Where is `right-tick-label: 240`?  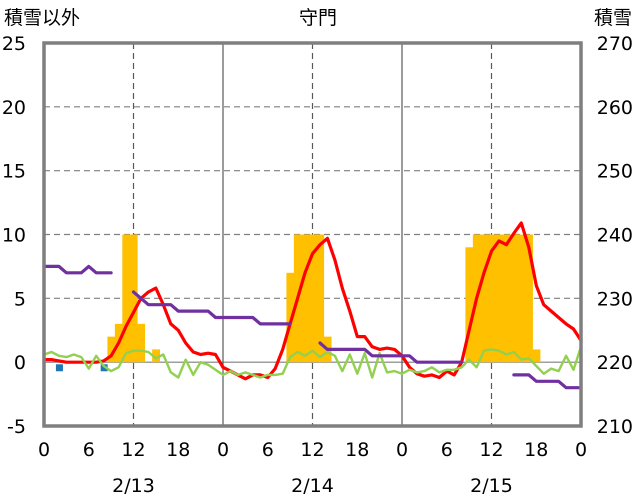 right-tick-label: 240 is located at coordinates (615, 236).